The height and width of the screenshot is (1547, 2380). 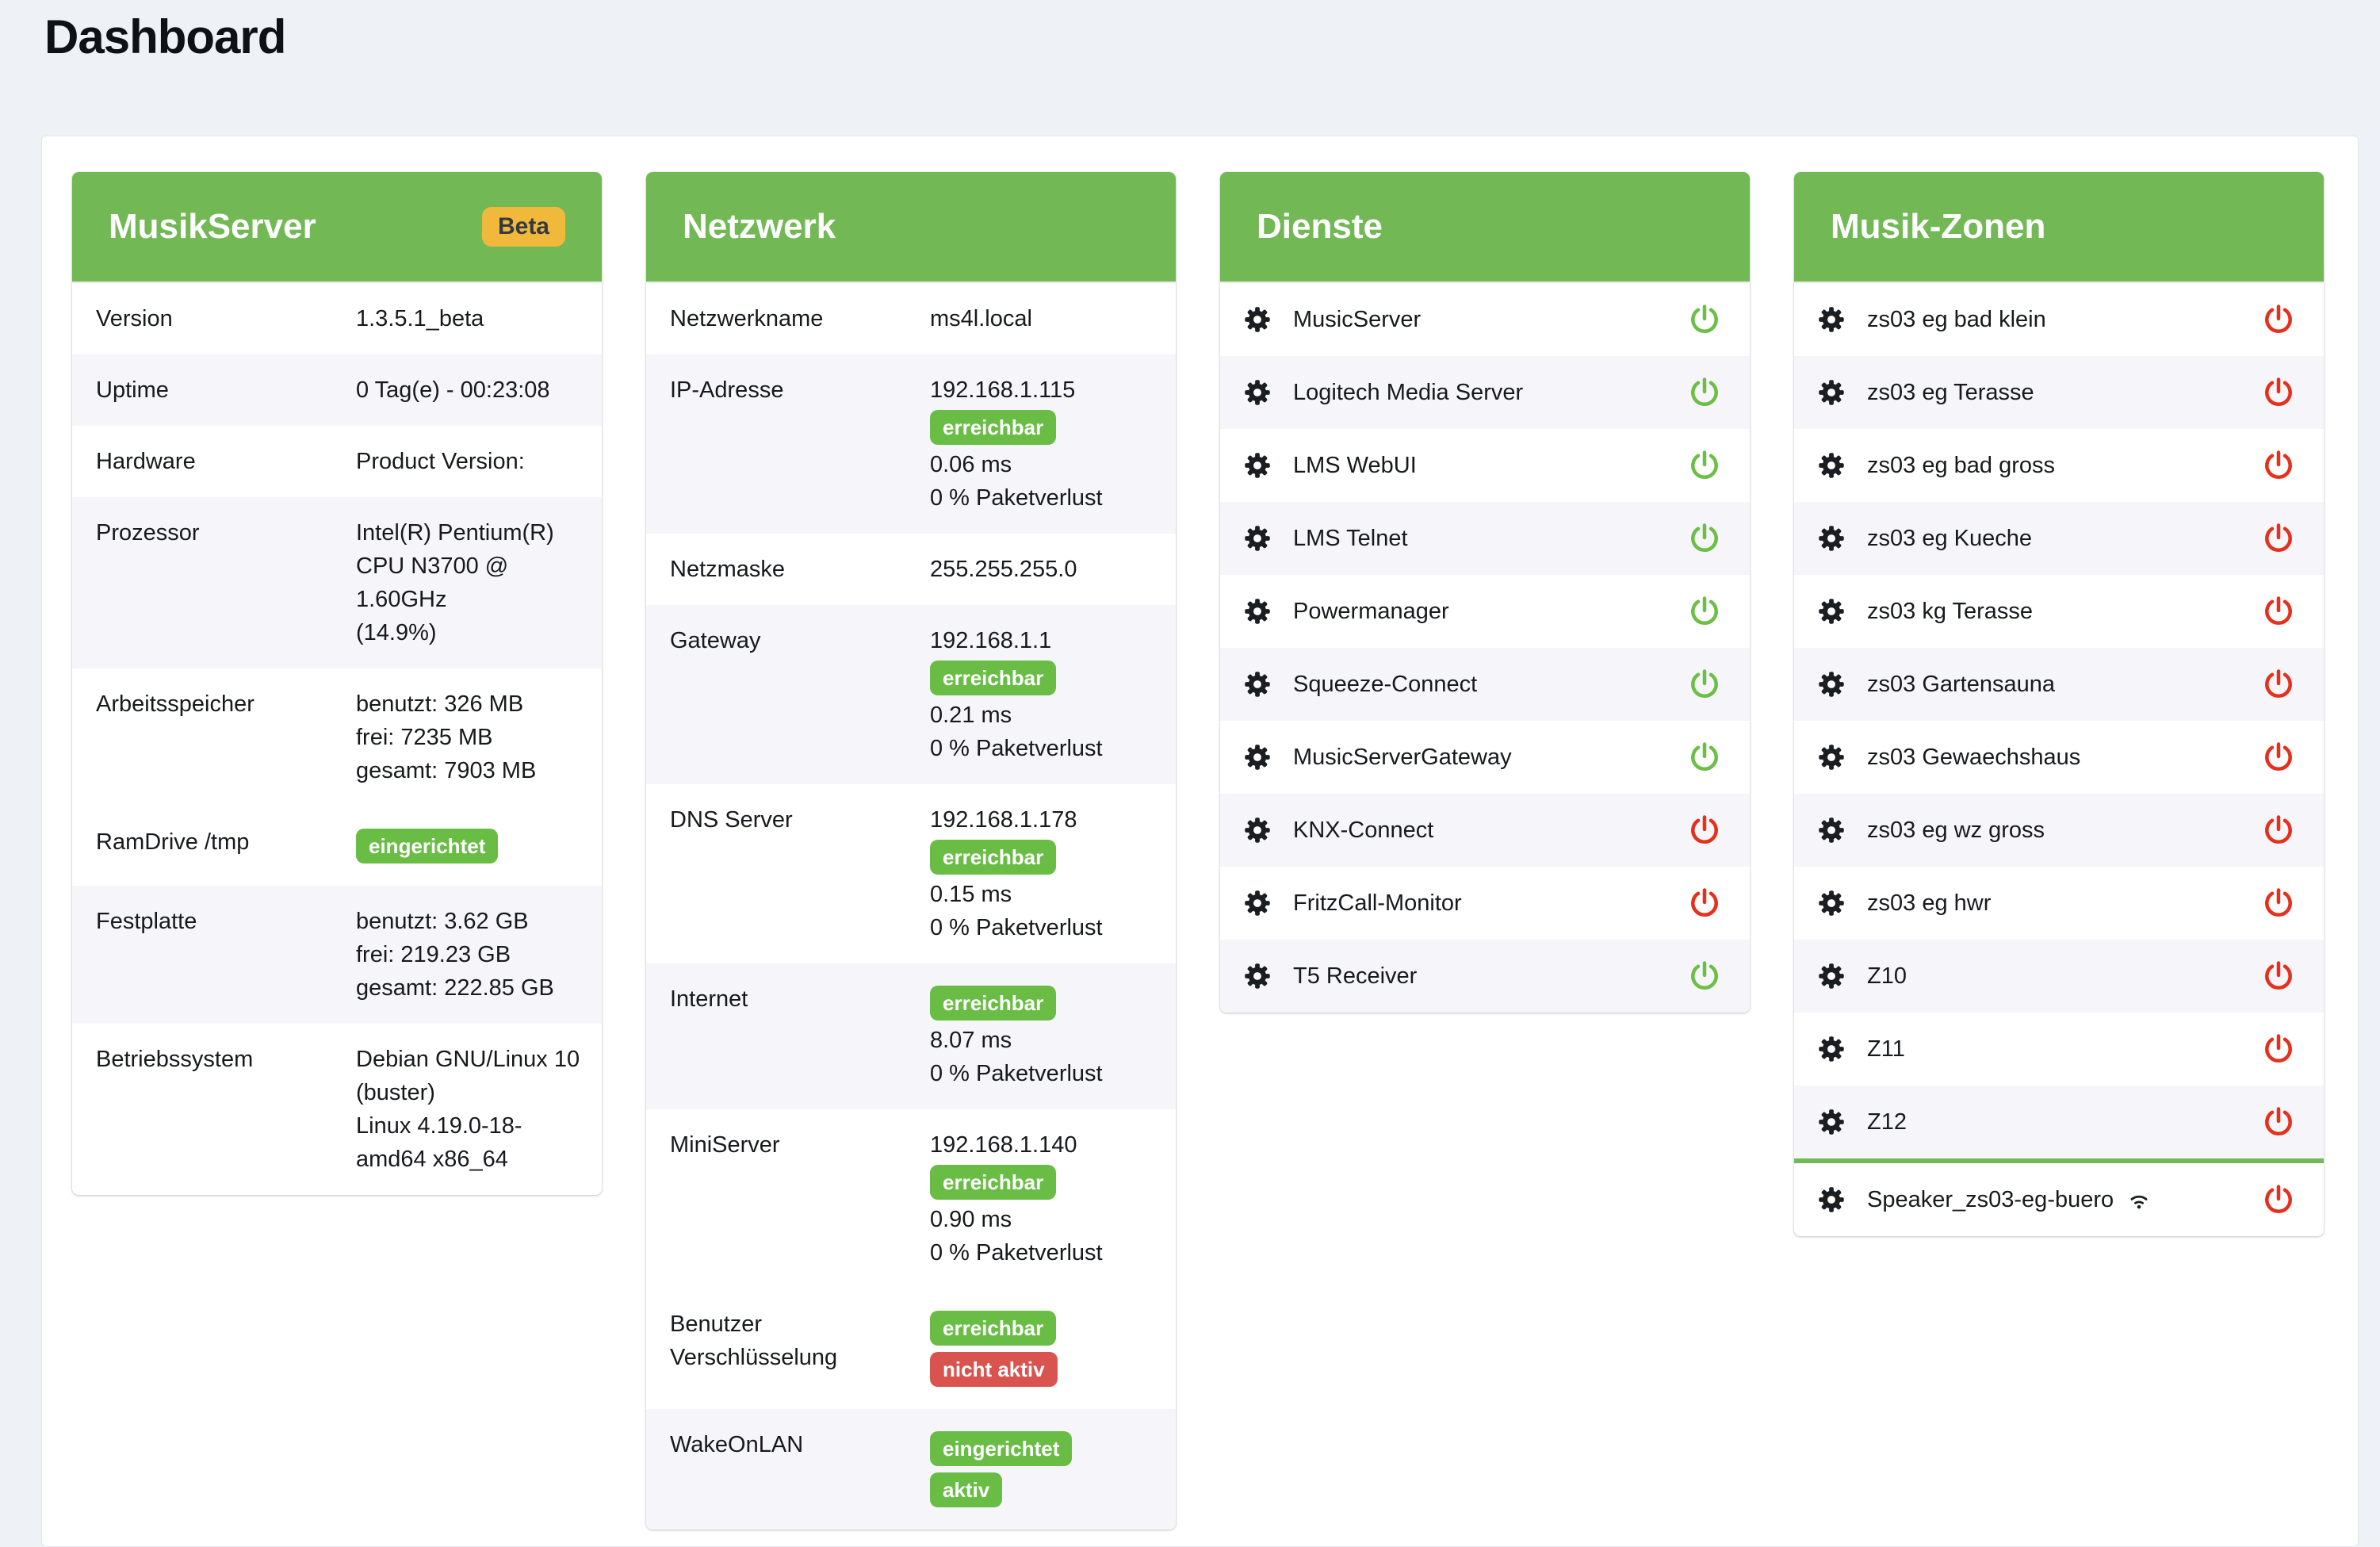 I want to click on row-value-line: frei: 219.23 GB, so click(x=433, y=954).